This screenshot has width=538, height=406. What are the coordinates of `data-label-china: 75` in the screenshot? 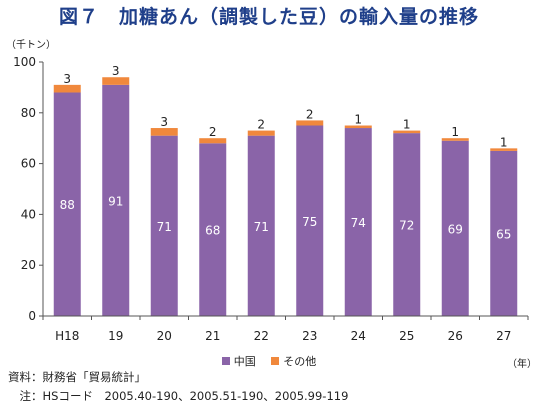 It's located at (309, 222).